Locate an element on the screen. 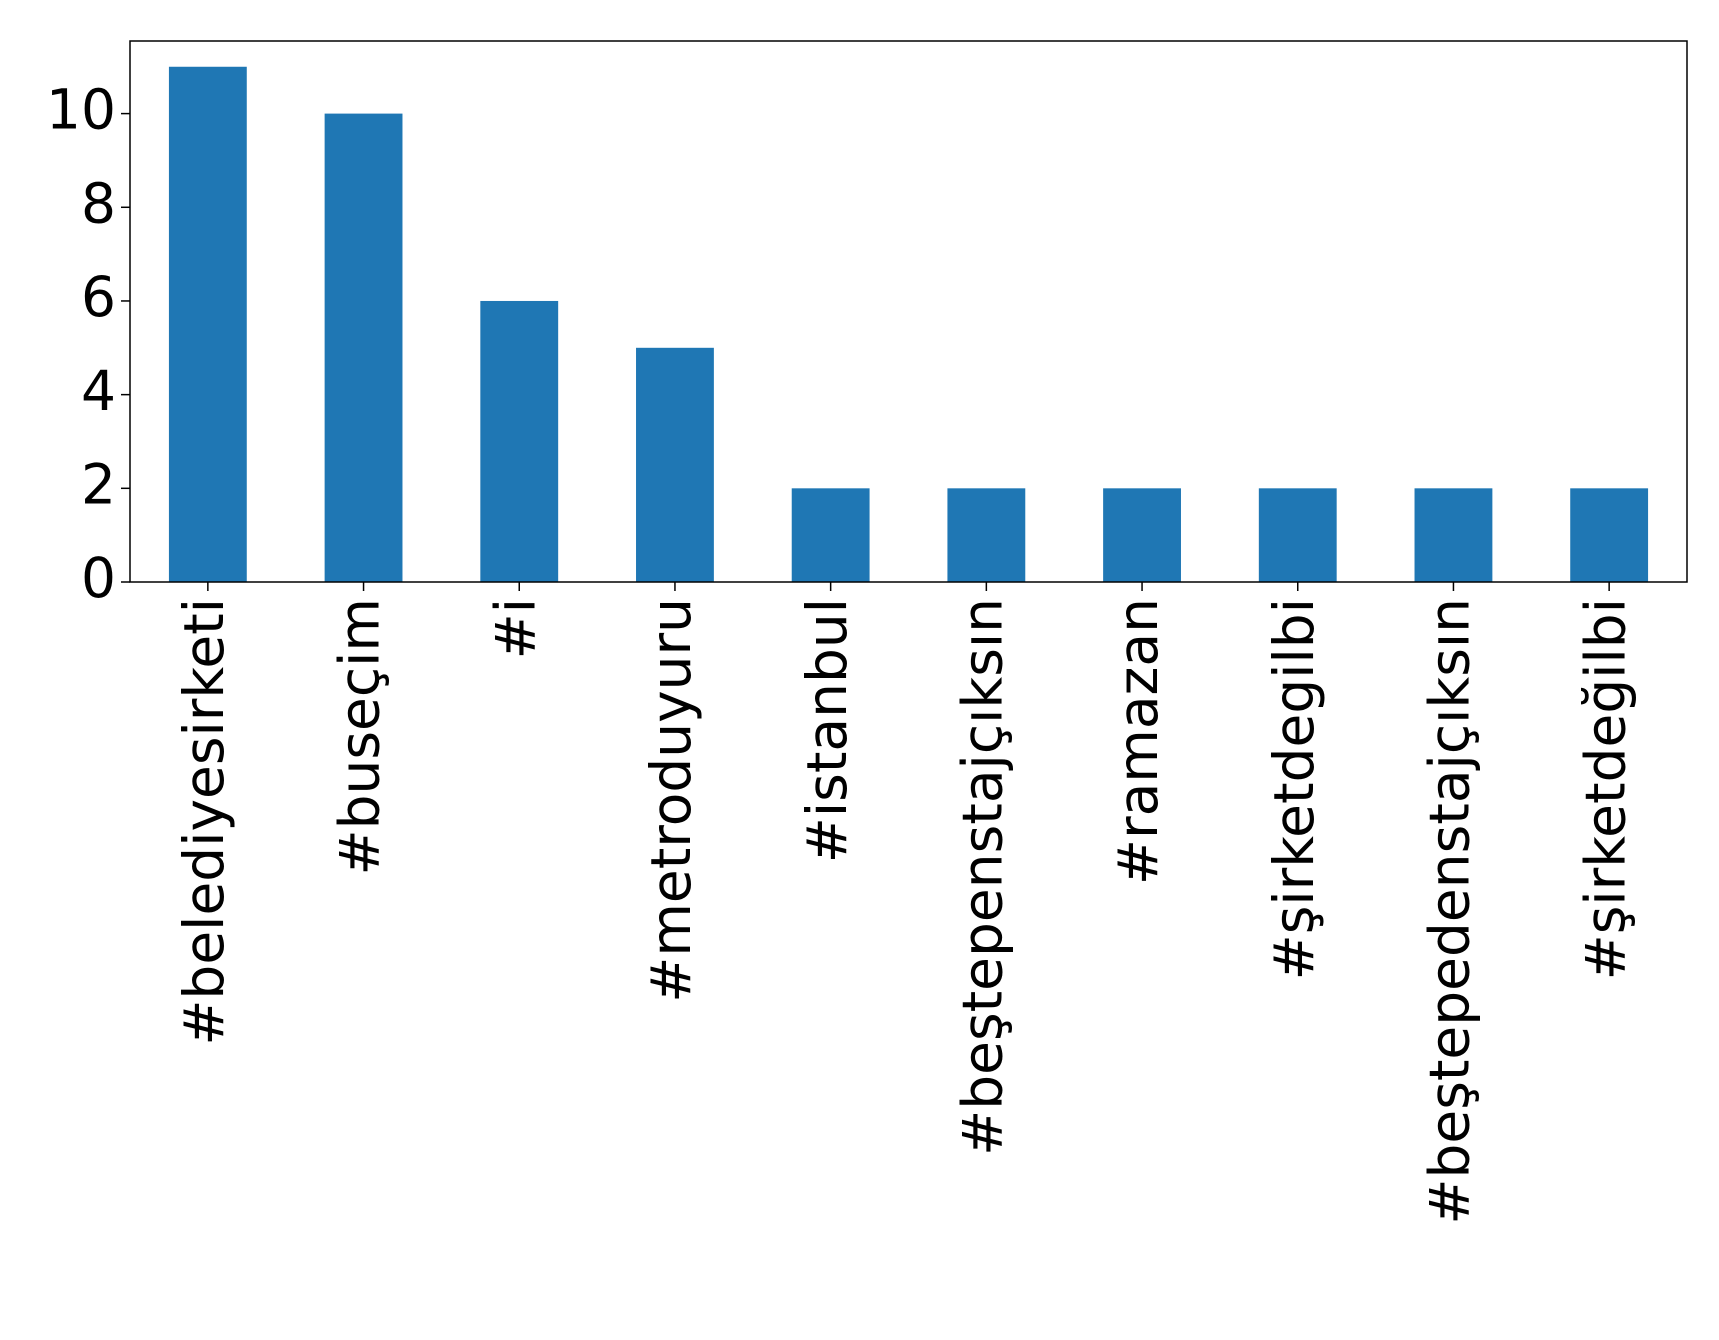  x-tick-label: #şirketdegilbi is located at coordinates (1294, 789).